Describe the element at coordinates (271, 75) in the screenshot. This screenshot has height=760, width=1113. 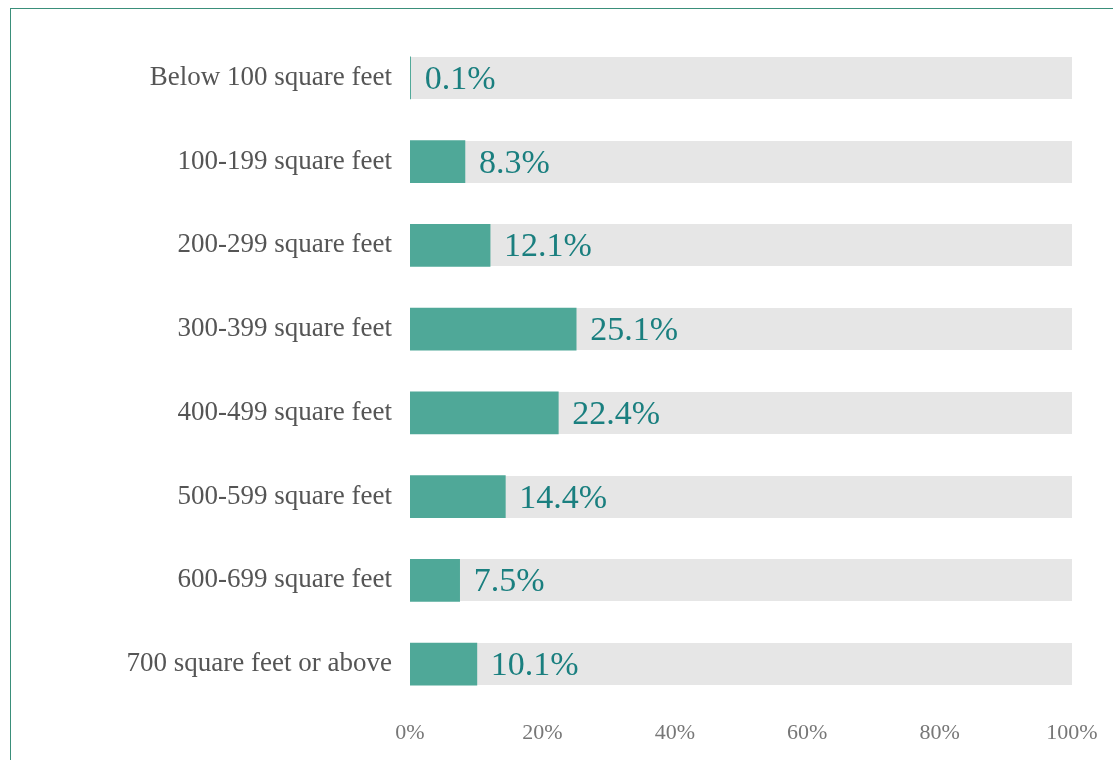
I see `y-tick-label: Below 100 square feet` at that location.